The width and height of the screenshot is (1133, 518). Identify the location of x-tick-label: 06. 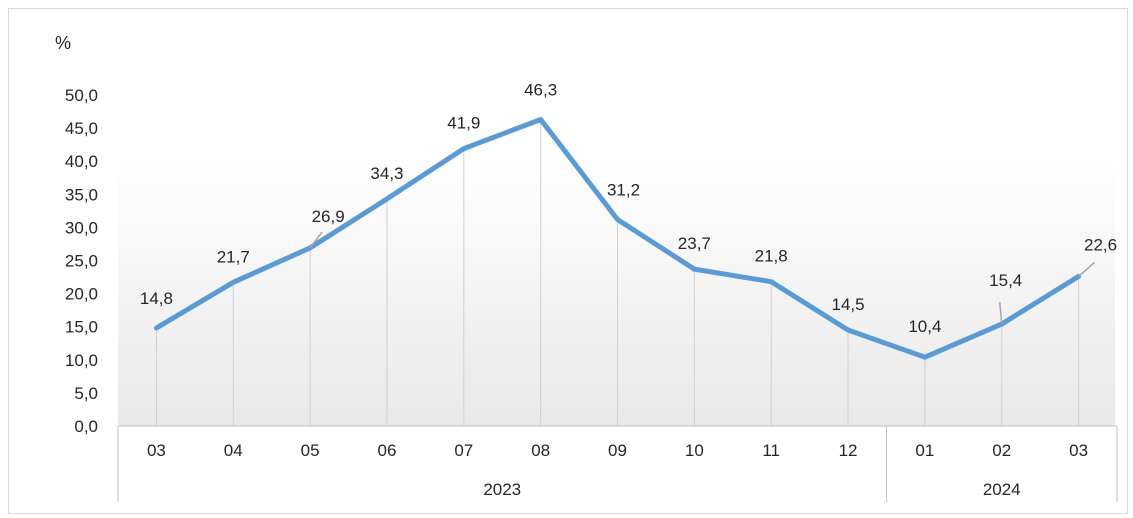
(387, 450).